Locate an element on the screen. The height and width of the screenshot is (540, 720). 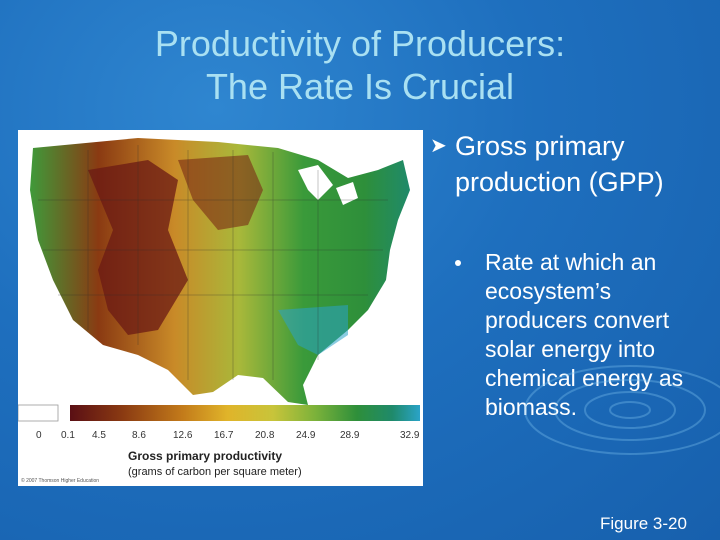
legend-color-bar is located at coordinates (245, 413).